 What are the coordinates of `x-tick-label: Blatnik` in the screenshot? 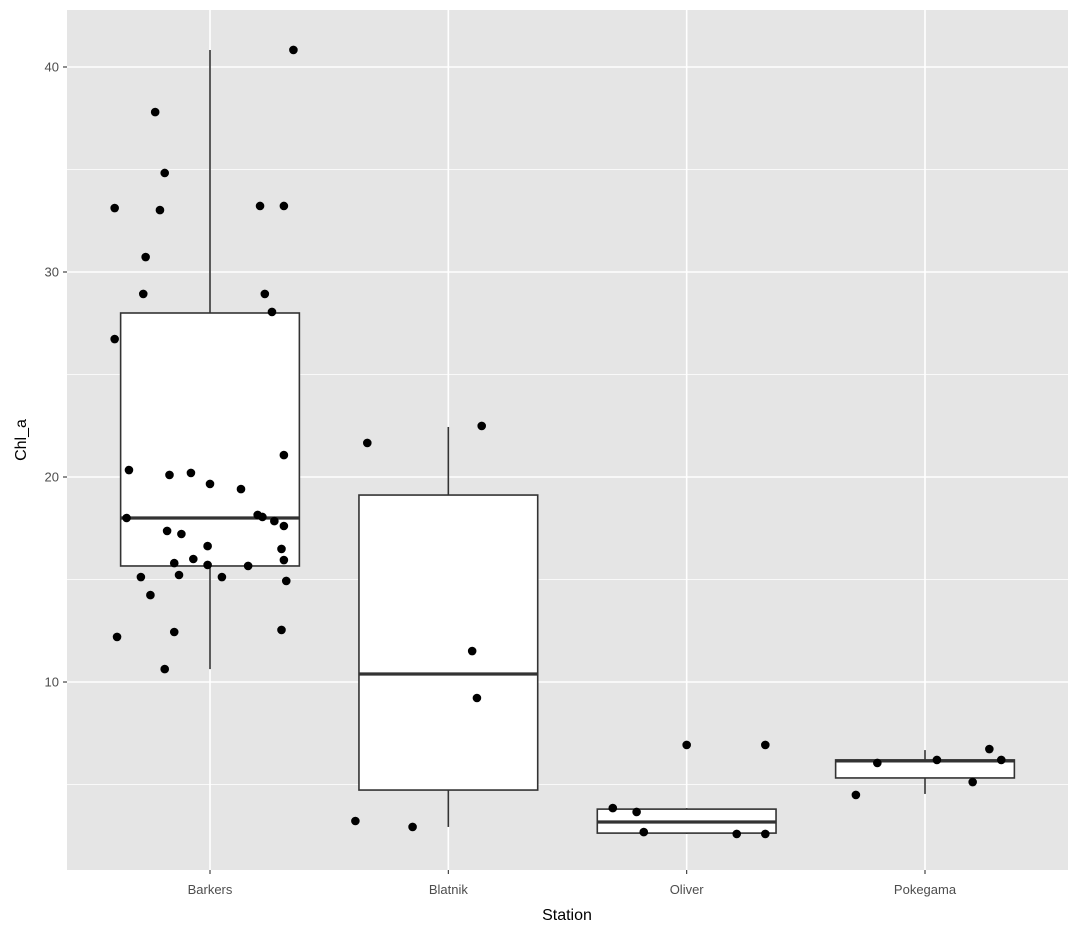 It's located at (449, 889).